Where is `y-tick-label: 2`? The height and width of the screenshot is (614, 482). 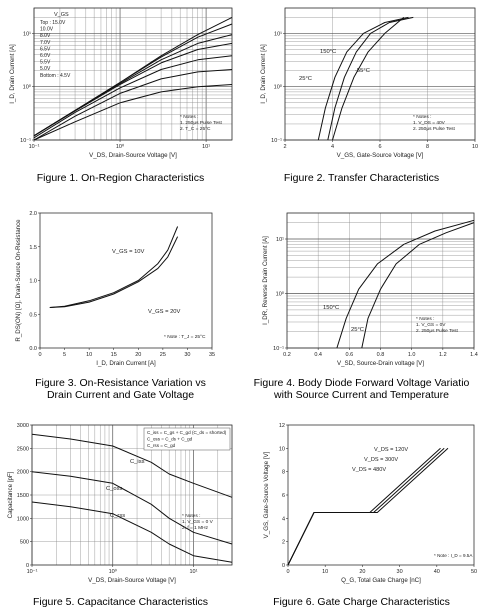 y-tick-label: 2 is located at coordinates (283, 543).